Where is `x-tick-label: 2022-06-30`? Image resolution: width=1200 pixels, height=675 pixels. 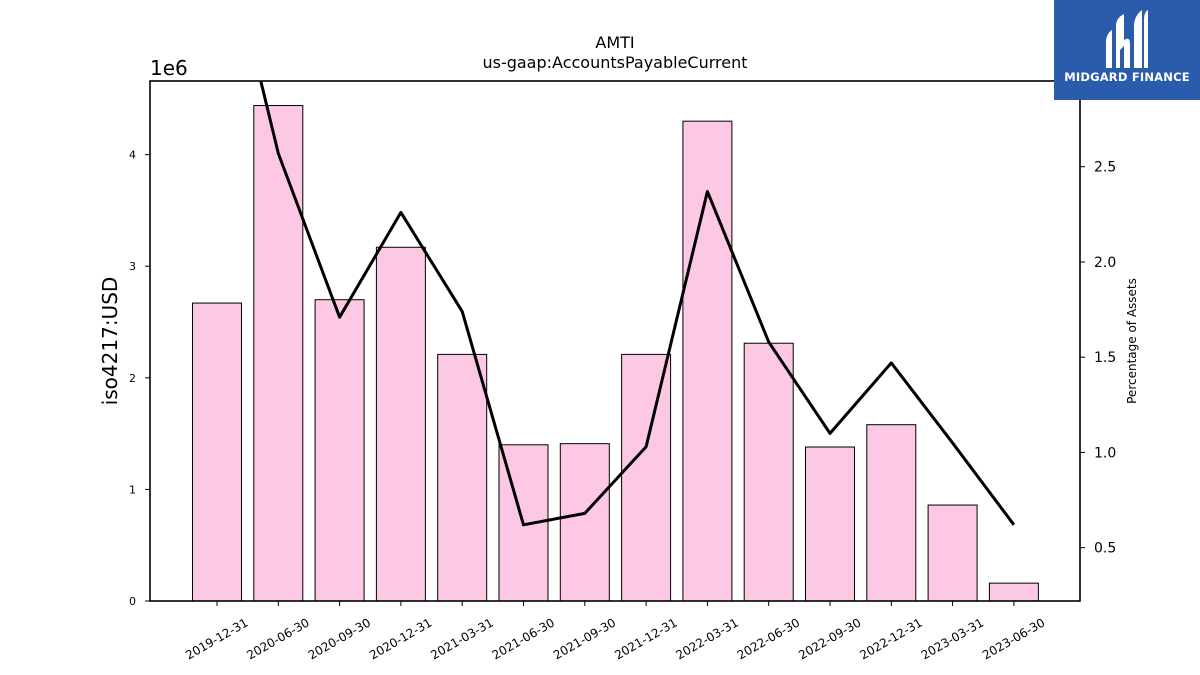 x-tick-label: 2022-06-30 is located at coordinates (768, 638).